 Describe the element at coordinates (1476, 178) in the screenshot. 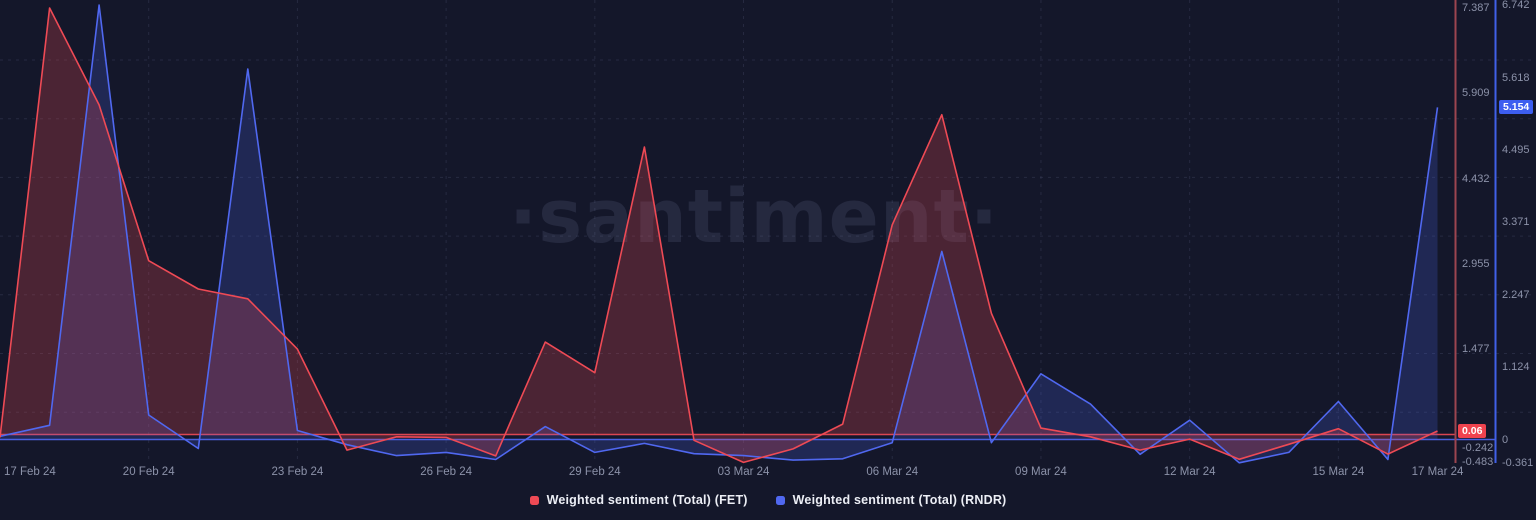

I see `fet-axis-tick: 4.432` at that location.